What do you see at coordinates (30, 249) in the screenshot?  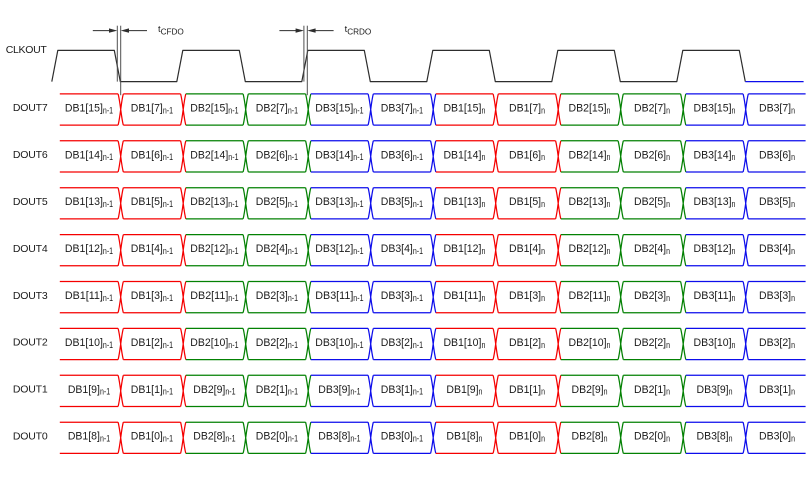 I see `svg-text: DOUT4` at bounding box center [30, 249].